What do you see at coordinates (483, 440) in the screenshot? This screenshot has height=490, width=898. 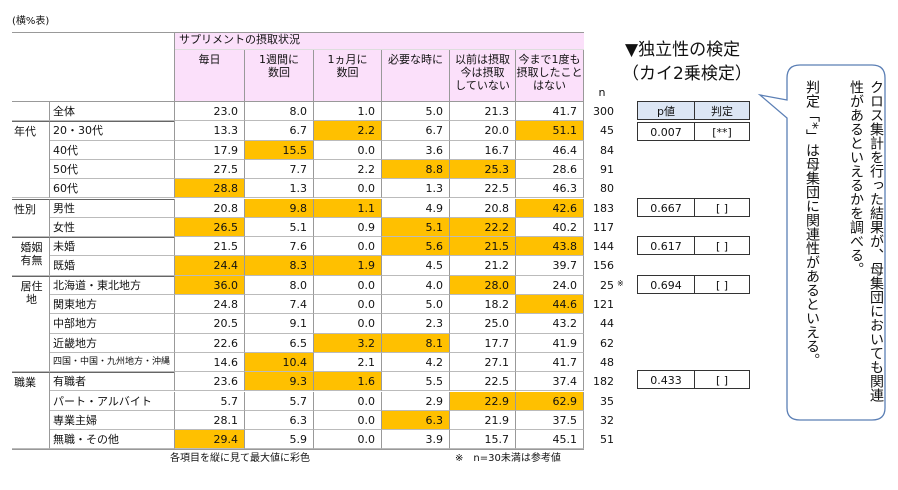 I see `cell: 15.7` at bounding box center [483, 440].